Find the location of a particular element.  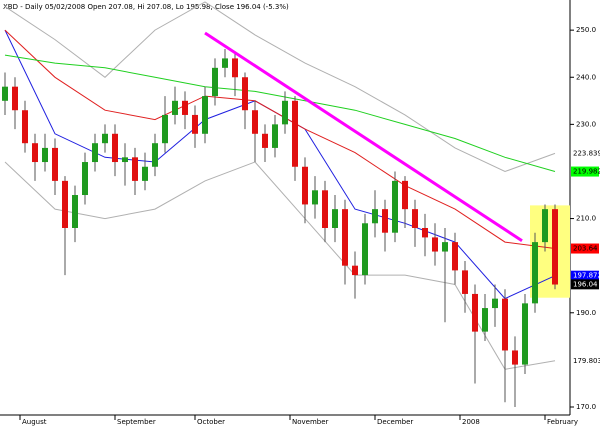

x-tick-label: February is located at coordinates (562, 422).